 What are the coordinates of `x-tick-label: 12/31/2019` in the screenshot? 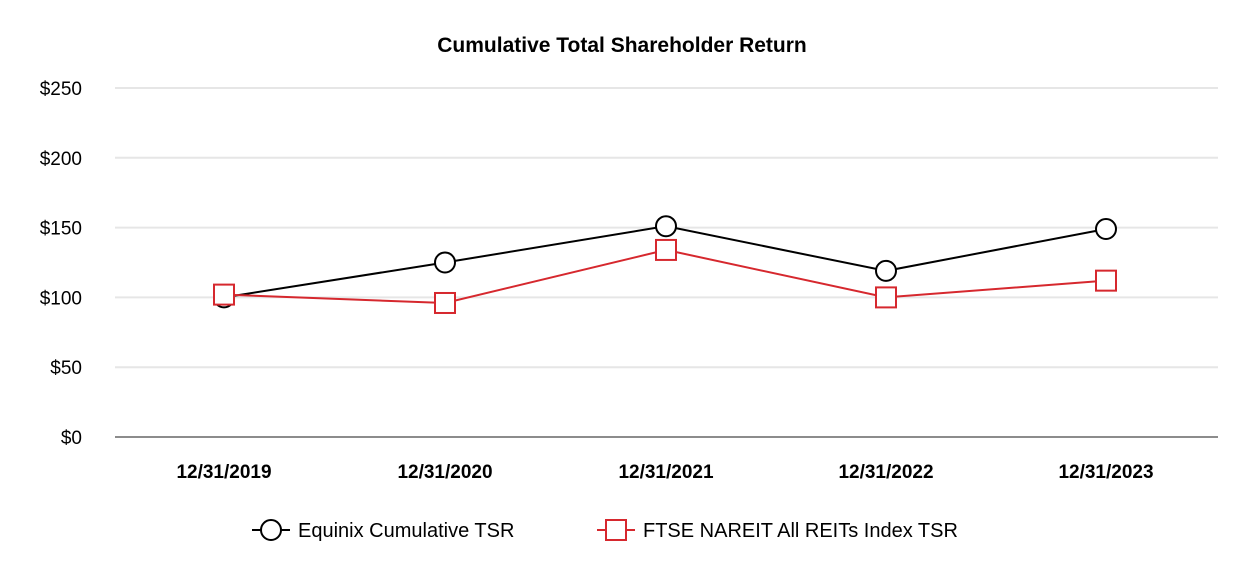 It's located at (223, 472).